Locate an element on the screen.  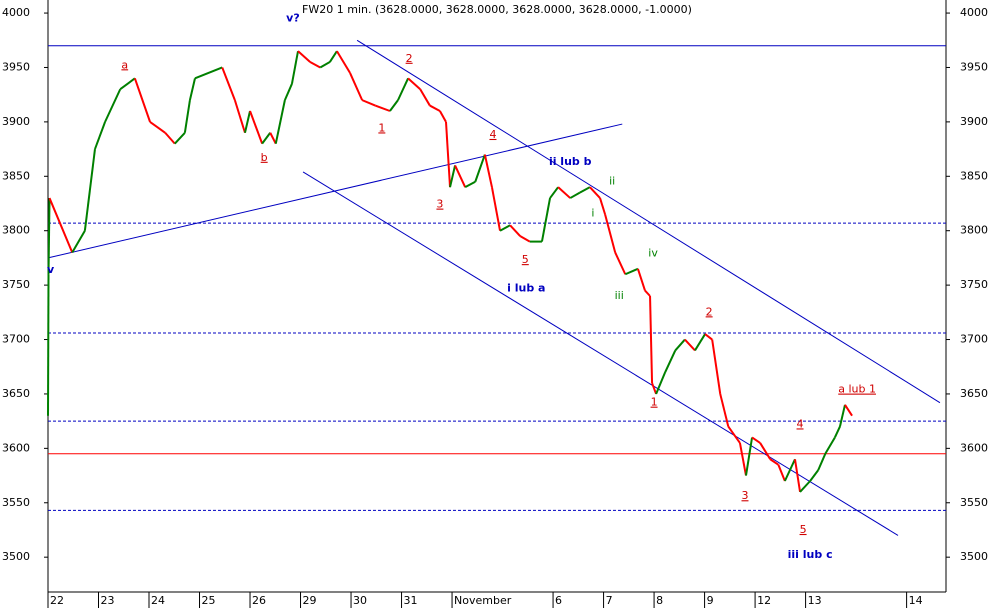
annotation: v? is located at coordinates (293, 18).